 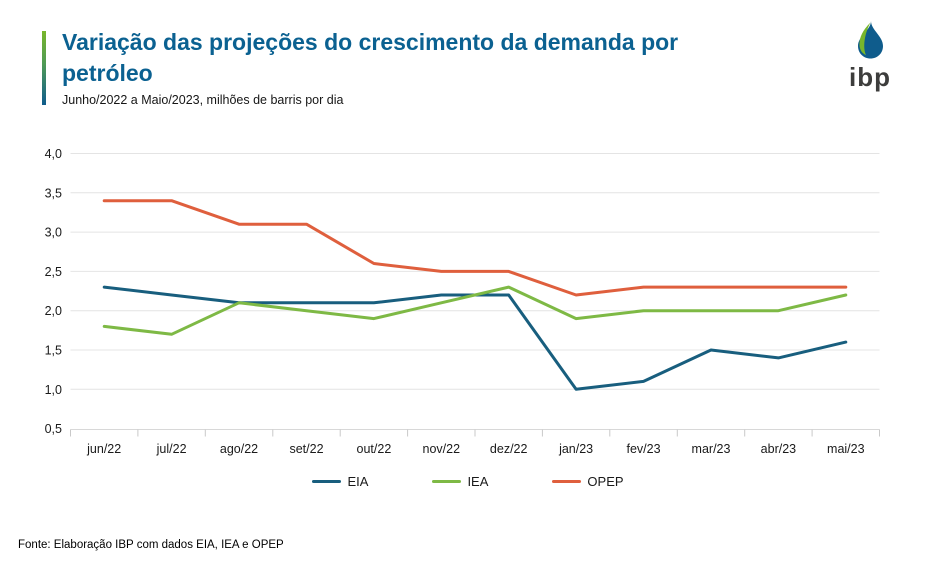 What do you see at coordinates (239, 449) in the screenshot?
I see `x-tick-label: ago/22` at bounding box center [239, 449].